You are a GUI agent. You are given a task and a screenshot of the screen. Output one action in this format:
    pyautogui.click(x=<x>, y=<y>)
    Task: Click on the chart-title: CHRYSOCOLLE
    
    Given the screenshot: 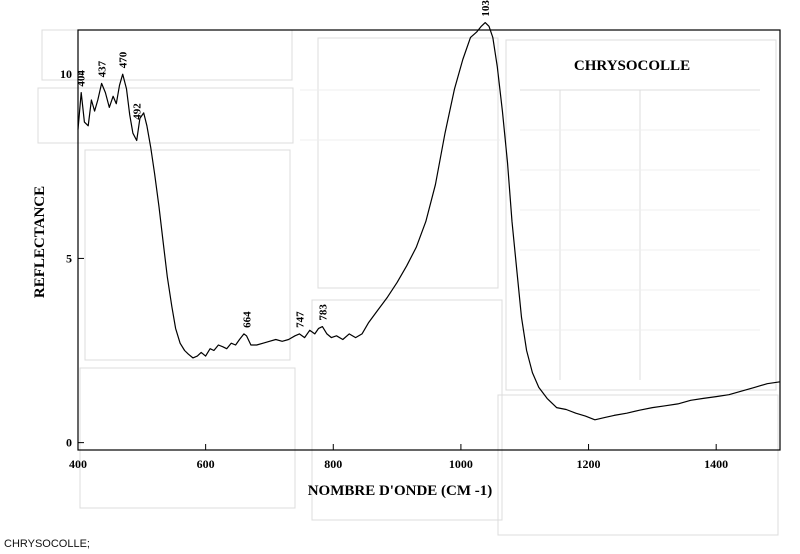 What is the action you would take?
    pyautogui.click(x=632, y=66)
    